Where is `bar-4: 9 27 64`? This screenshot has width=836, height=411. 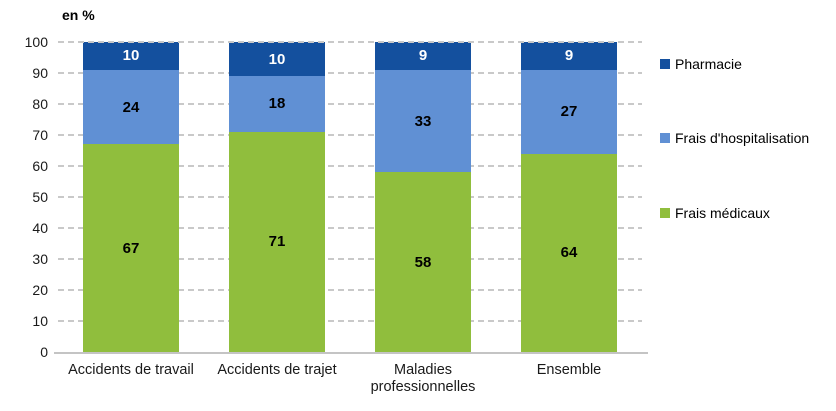
bar-4: 9 27 64 is located at coordinates (569, 197).